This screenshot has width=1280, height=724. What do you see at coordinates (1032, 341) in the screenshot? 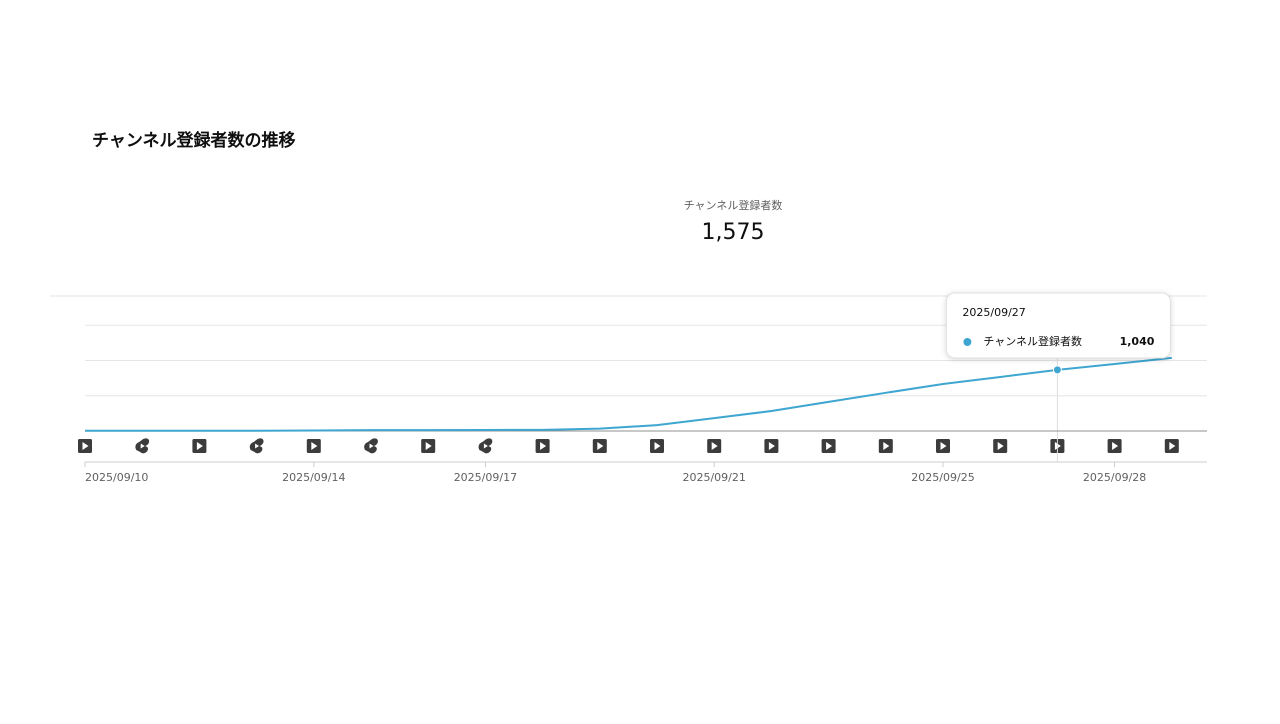
I see `tooltip-series-name: チャンネル登録者数` at bounding box center [1032, 341].